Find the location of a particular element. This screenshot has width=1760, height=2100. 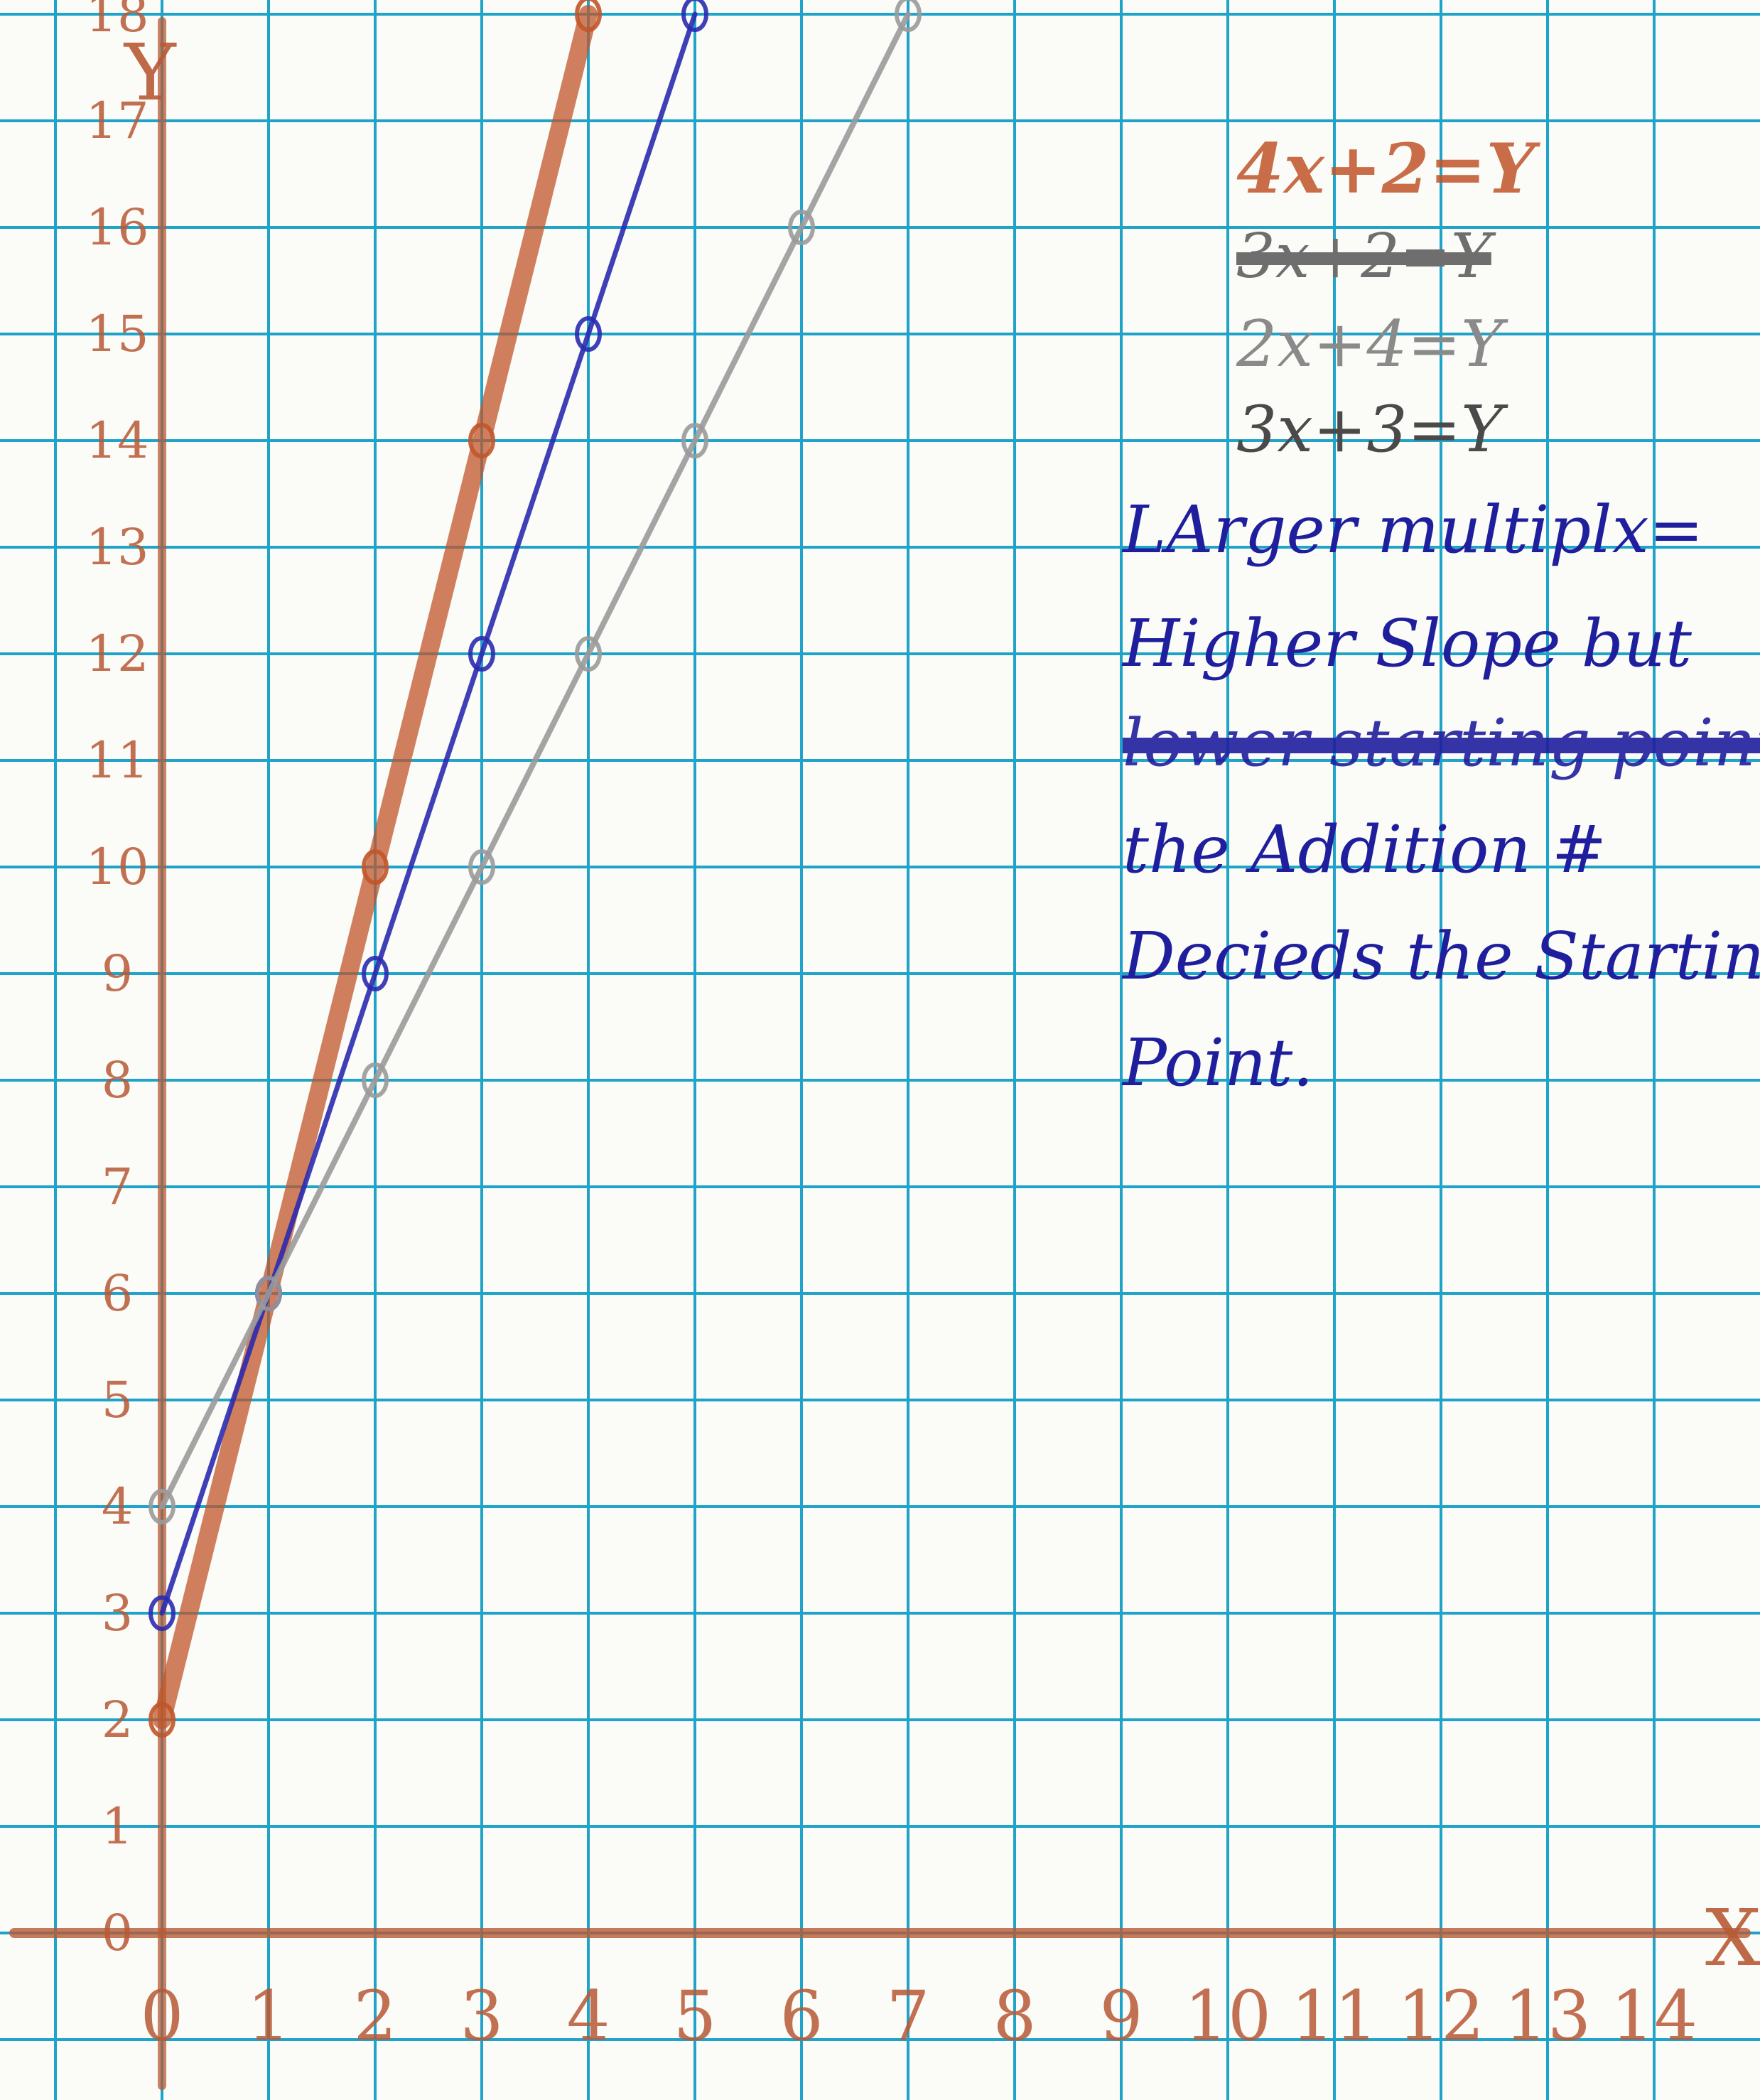

y-tick-label: 15 is located at coordinates (117, 334).